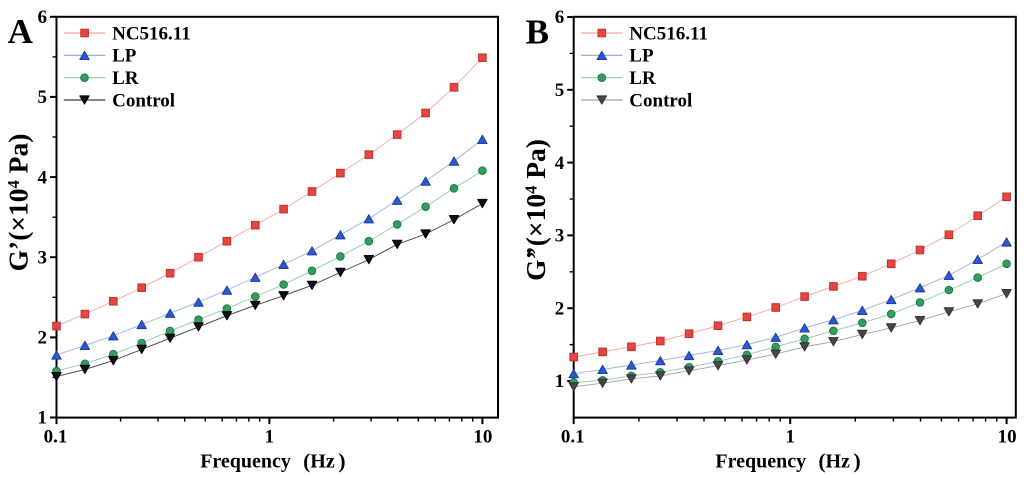 The image size is (1024, 478). Describe the element at coordinates (21, 31) in the screenshot. I see `svg-text: A` at that location.